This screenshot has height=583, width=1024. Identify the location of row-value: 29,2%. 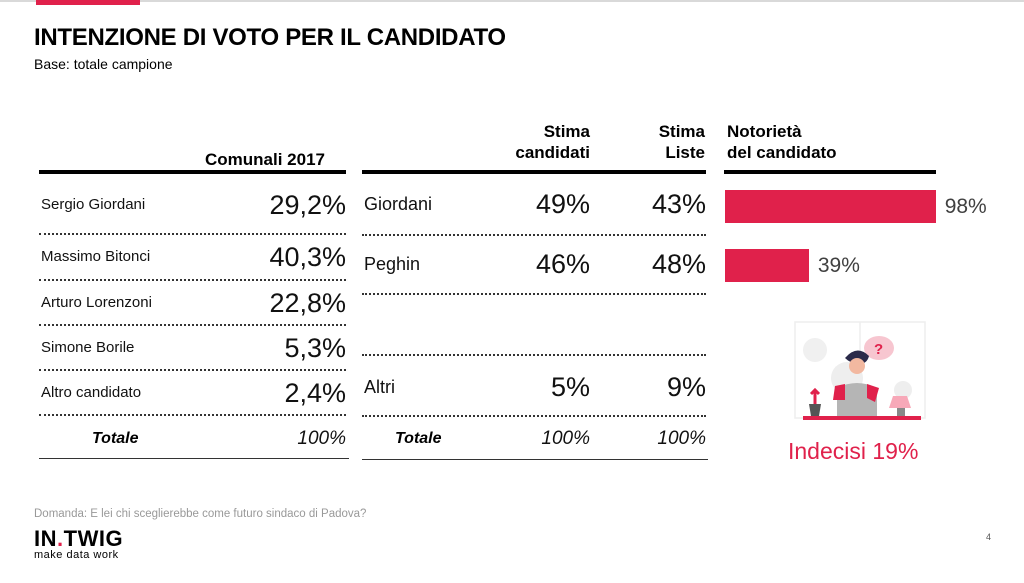
(307, 205).